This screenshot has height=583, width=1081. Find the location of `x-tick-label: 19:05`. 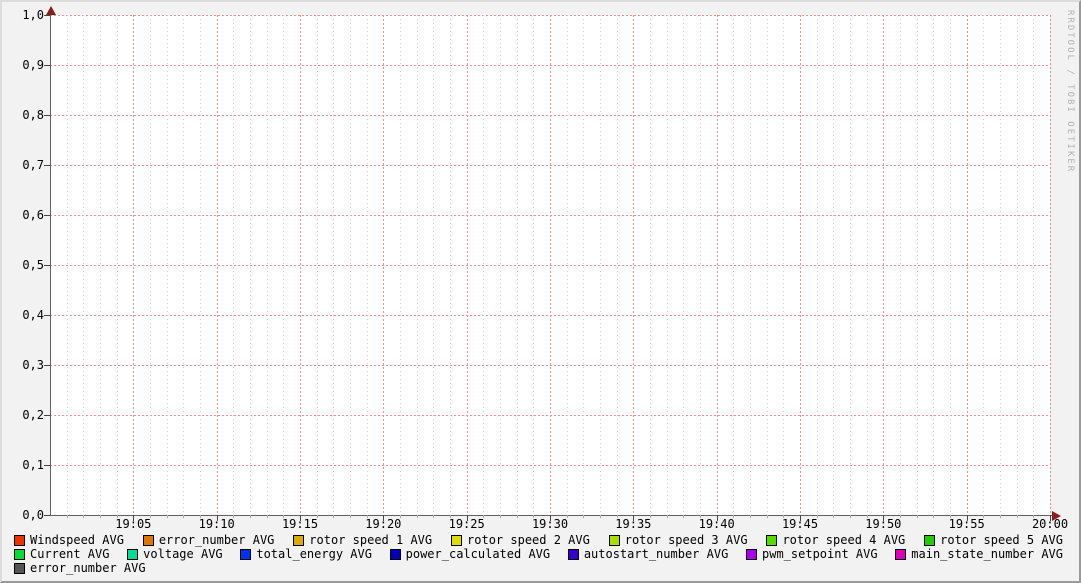

x-tick-label: 19:05 is located at coordinates (133, 524).